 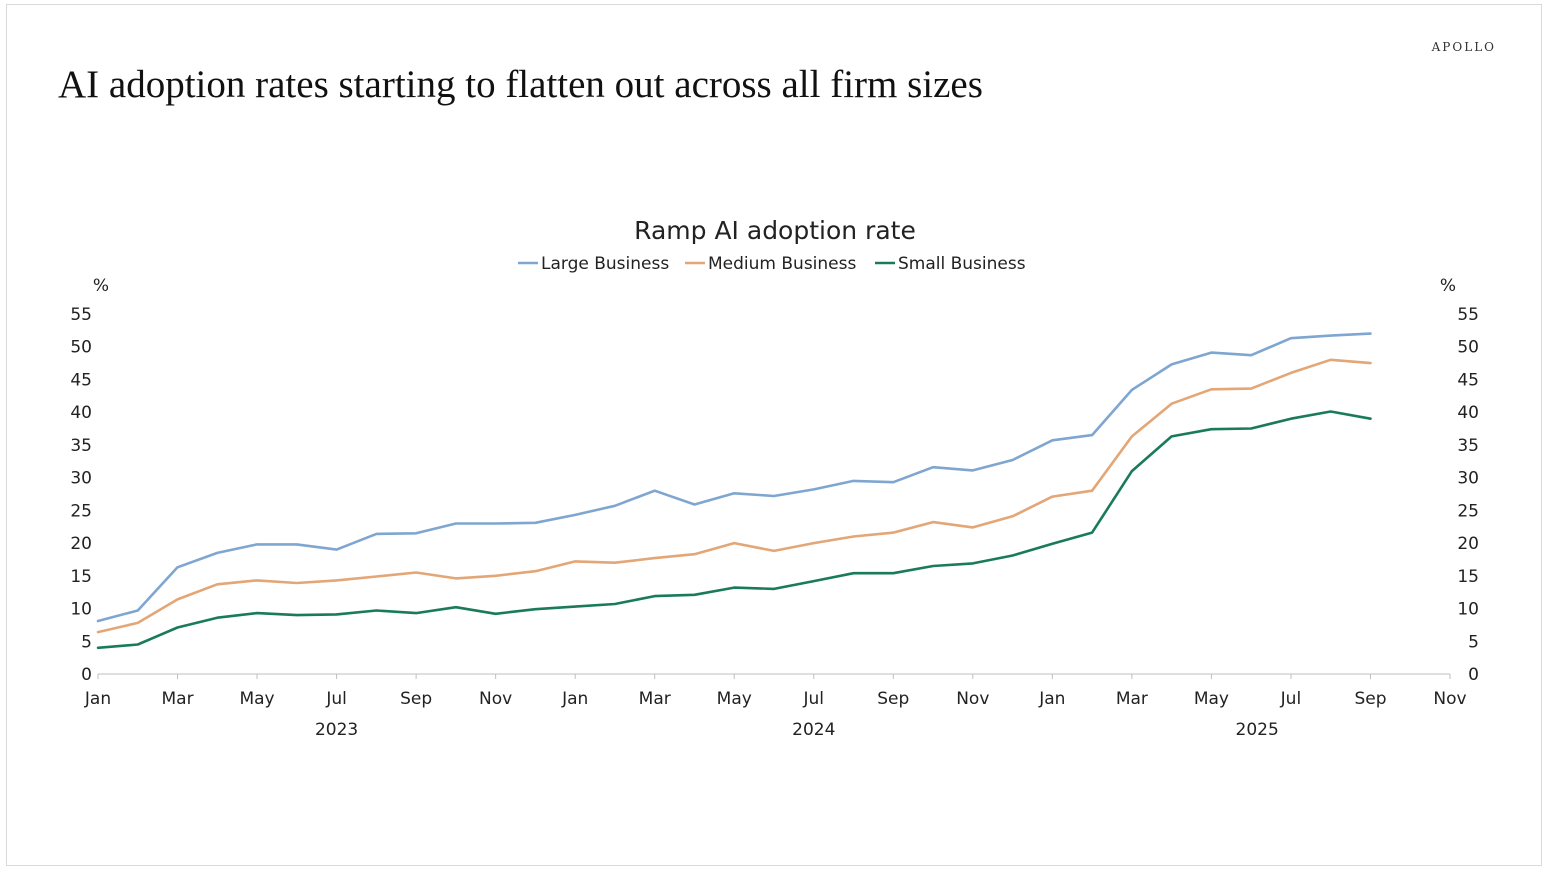 I want to click on y-tick-label-left: 45, so click(x=81, y=380).